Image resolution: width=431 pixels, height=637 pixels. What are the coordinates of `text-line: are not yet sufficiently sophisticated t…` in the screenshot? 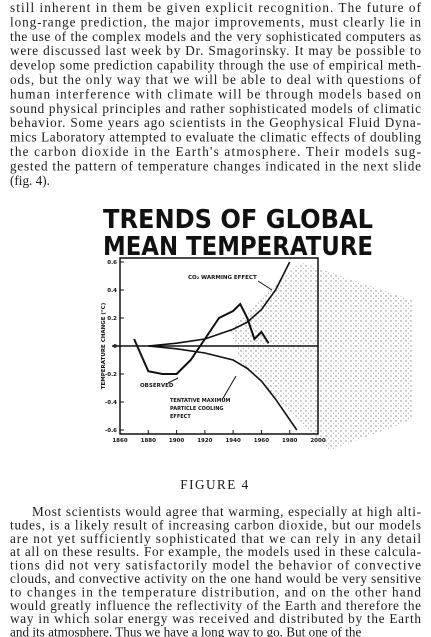 It's located at (215, 538).